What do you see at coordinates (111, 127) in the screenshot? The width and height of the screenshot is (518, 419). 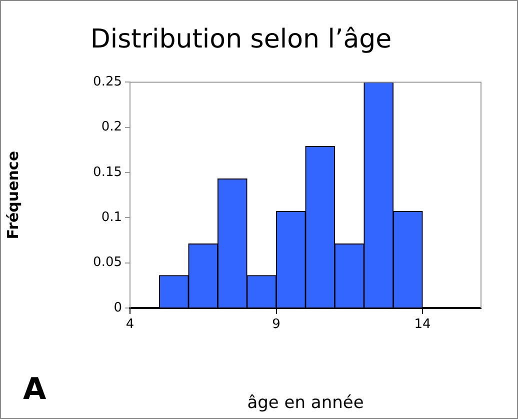 I see `y-tick-label: 0.2` at bounding box center [111, 127].